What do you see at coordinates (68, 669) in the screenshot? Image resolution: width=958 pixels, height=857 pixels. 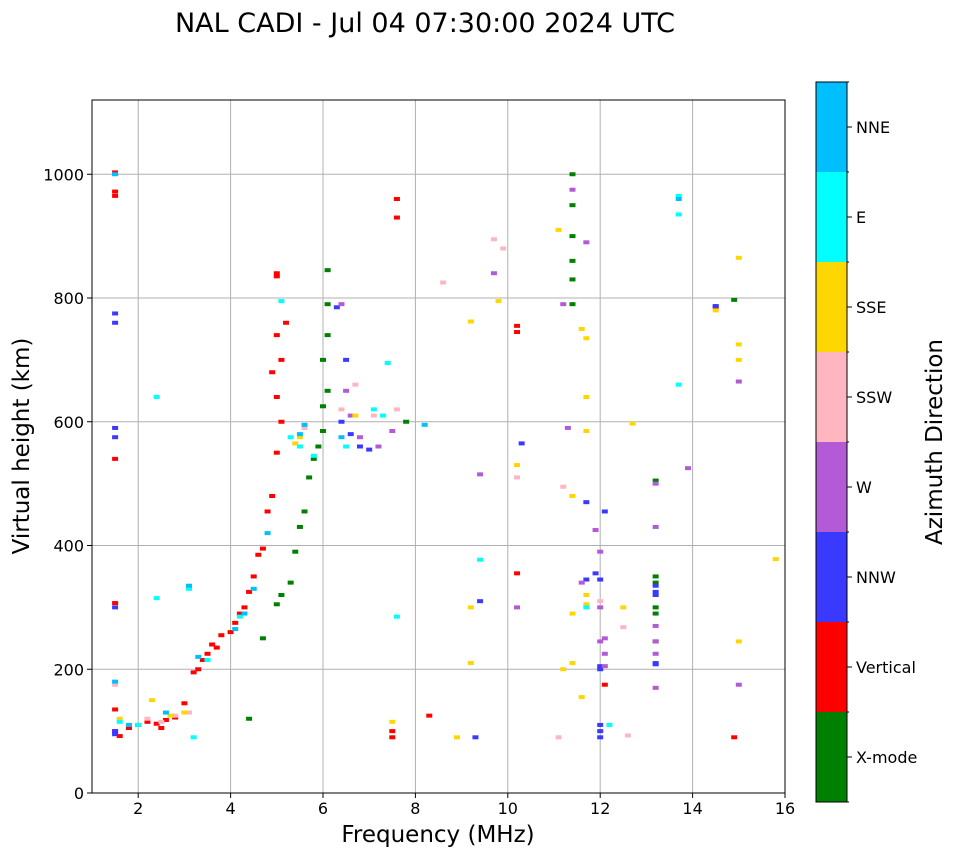 I see `y-tick-label: 200` at bounding box center [68, 669].